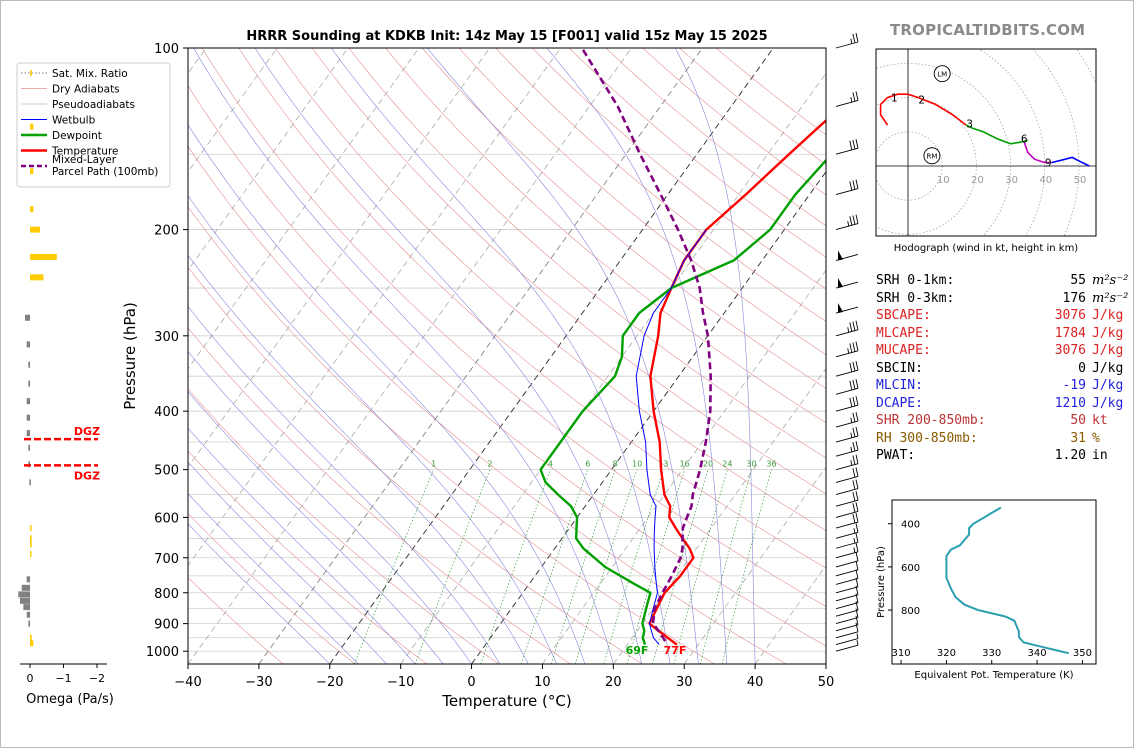 The image size is (1134, 748). What do you see at coordinates (84, 160) in the screenshot?
I see `legend-label: Mixed-Layer` at bounding box center [84, 160].